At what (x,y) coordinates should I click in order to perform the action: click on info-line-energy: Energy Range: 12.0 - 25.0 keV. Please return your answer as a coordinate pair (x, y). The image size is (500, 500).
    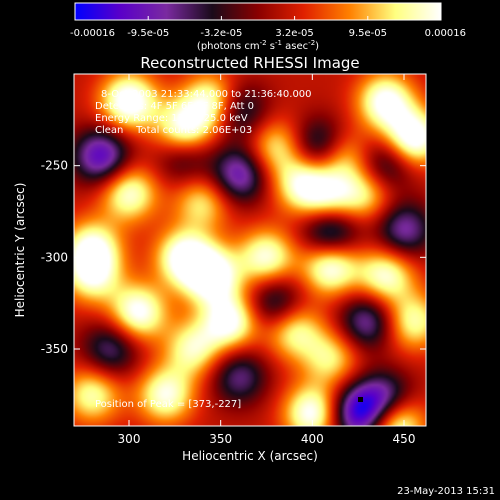
    Looking at the image, I should click on (171, 118).